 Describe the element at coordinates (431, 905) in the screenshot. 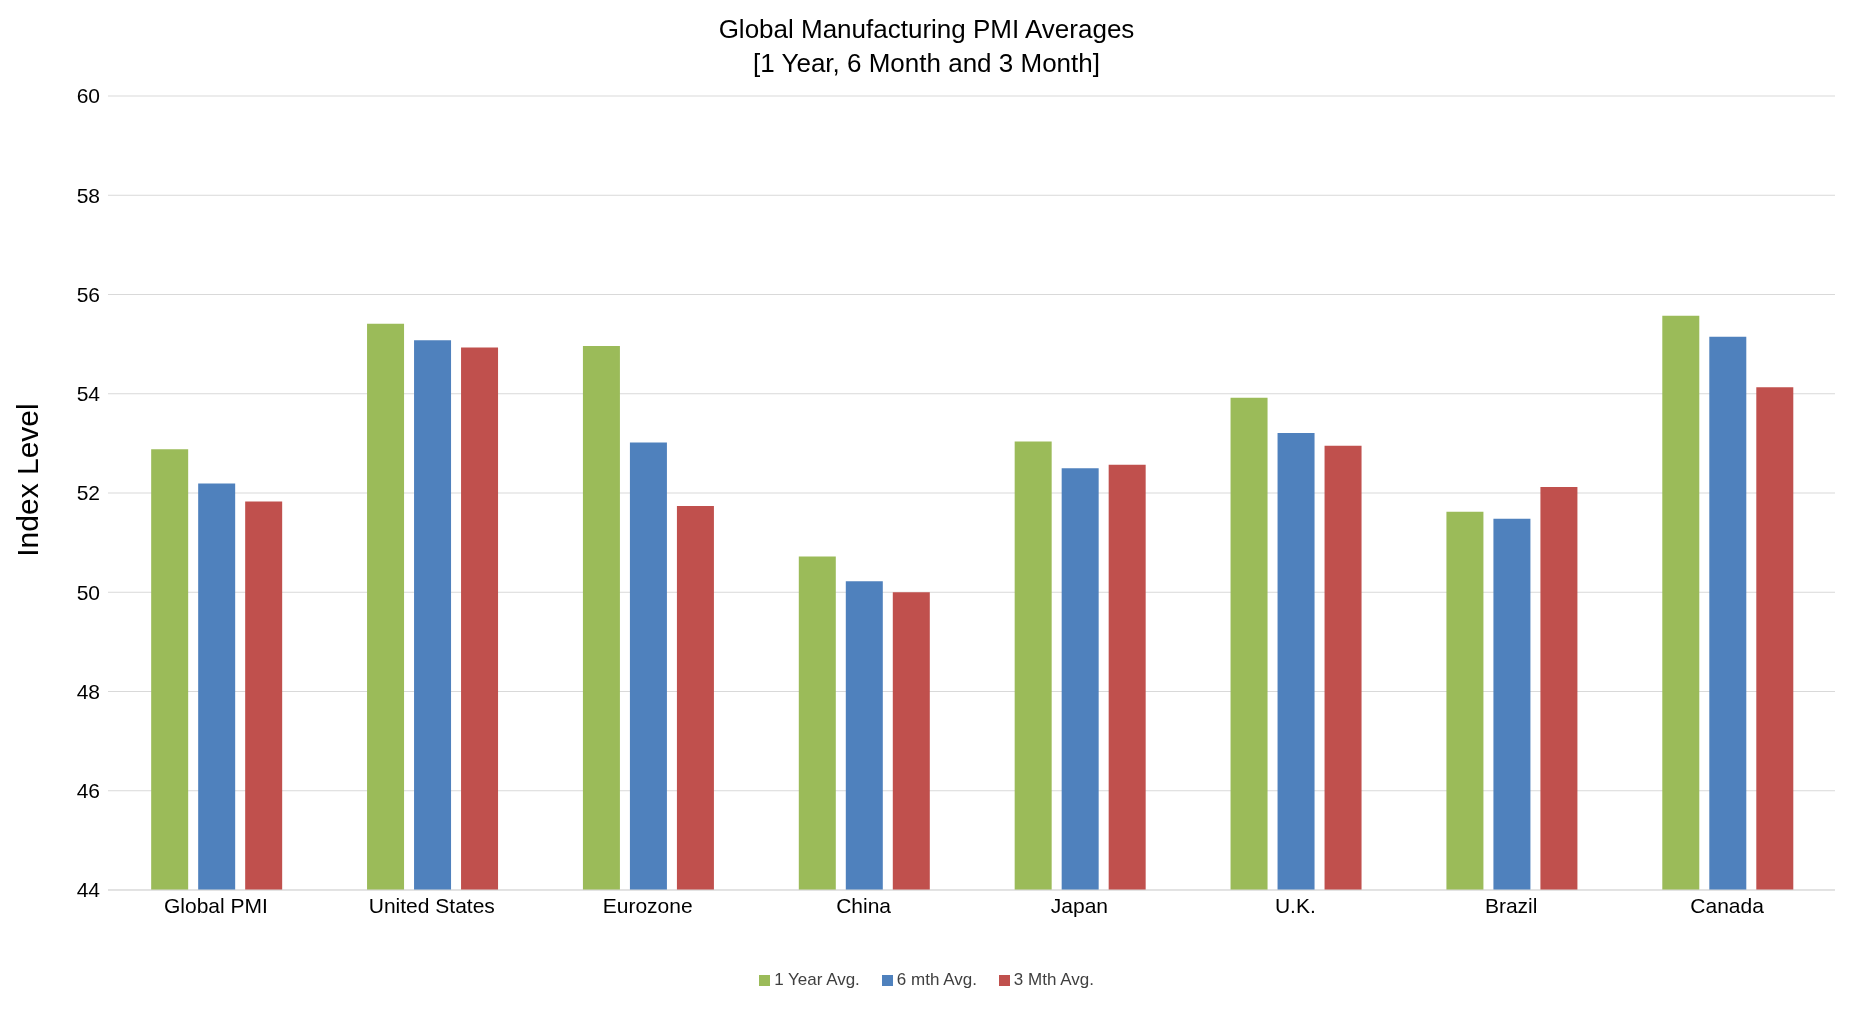

I see `x-tick-label: United States` at that location.